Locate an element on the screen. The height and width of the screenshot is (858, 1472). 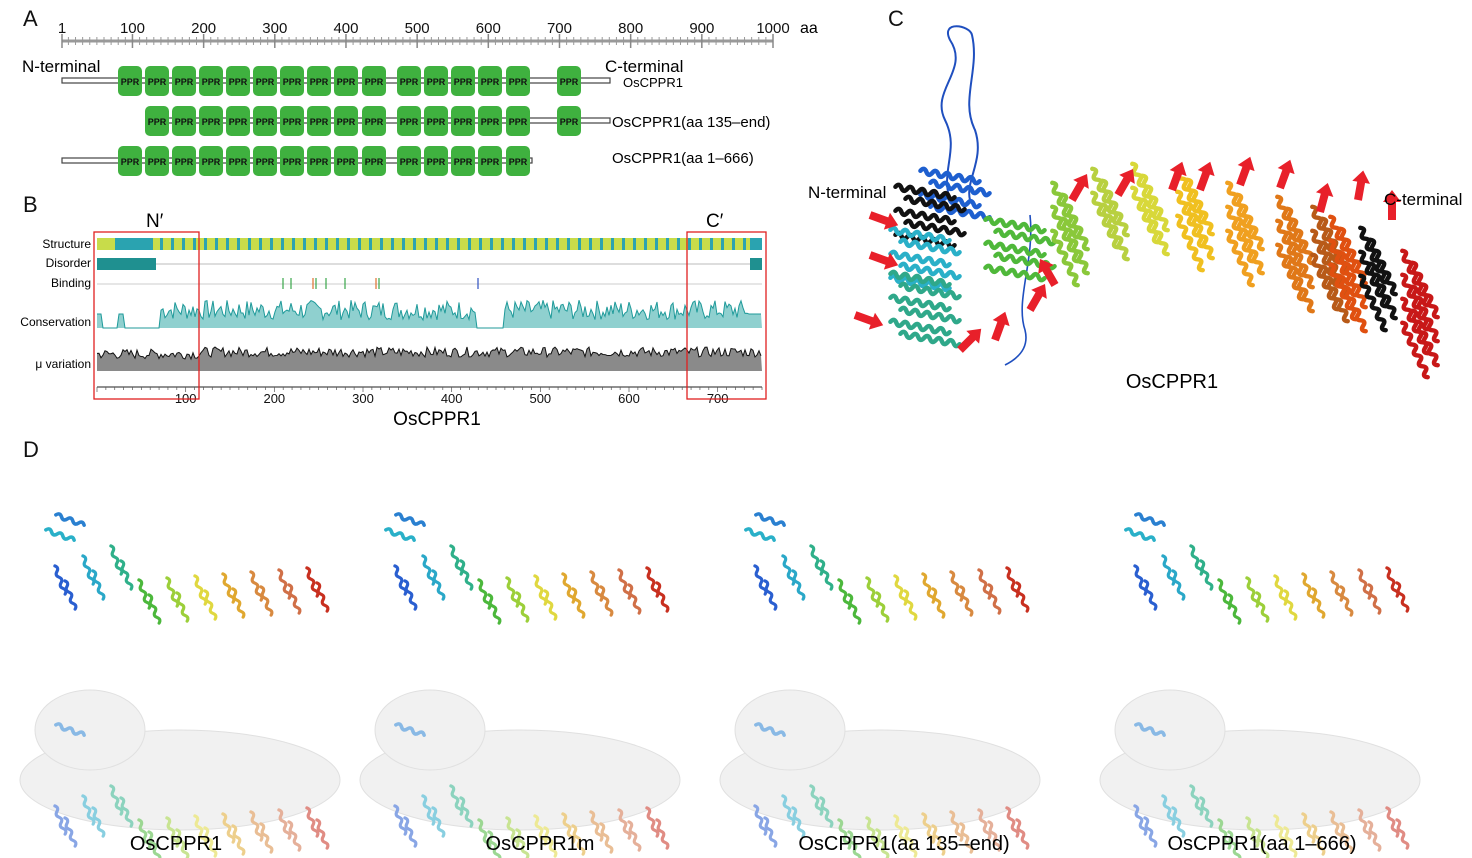
panel-c-letter: C is located at coordinates (896, 18).